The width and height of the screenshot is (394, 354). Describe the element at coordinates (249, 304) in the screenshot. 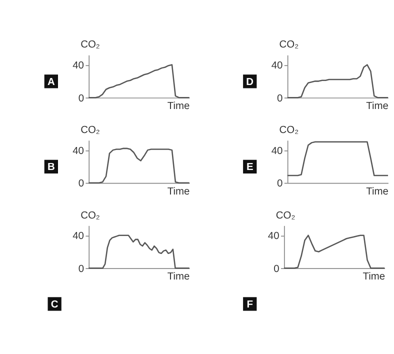

I see `text: F` at that location.